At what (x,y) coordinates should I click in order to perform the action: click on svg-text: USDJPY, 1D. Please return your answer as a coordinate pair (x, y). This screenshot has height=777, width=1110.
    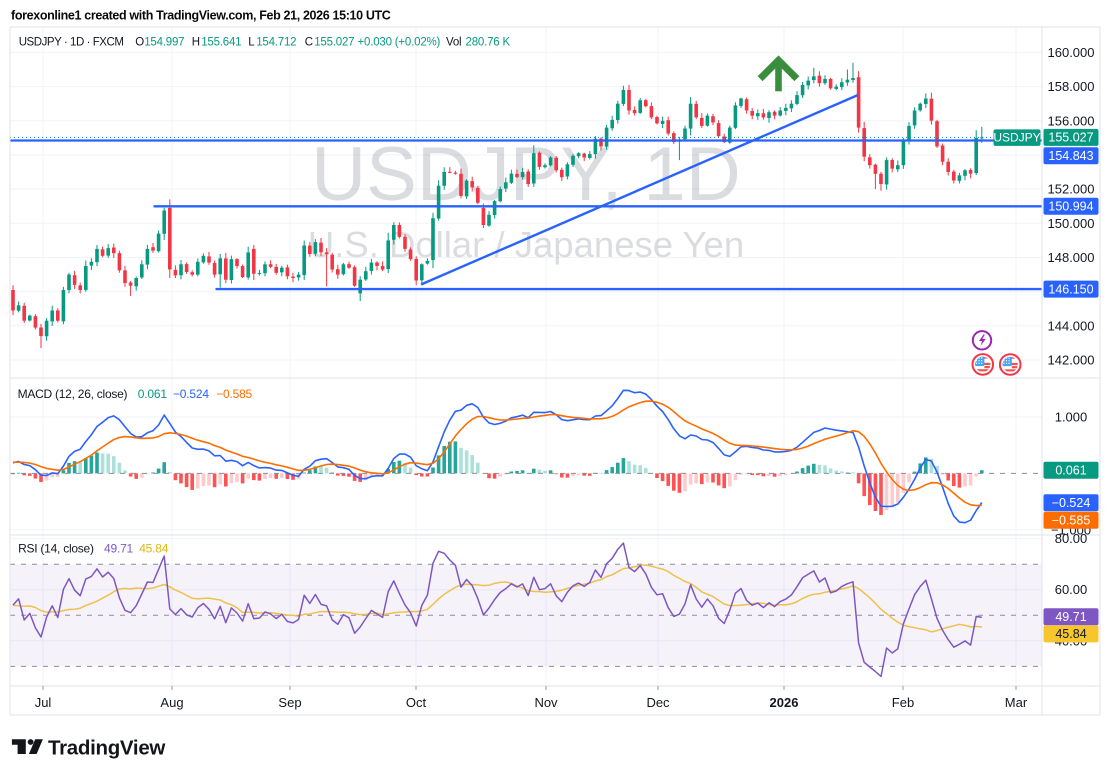
    Looking at the image, I should click on (525, 174).